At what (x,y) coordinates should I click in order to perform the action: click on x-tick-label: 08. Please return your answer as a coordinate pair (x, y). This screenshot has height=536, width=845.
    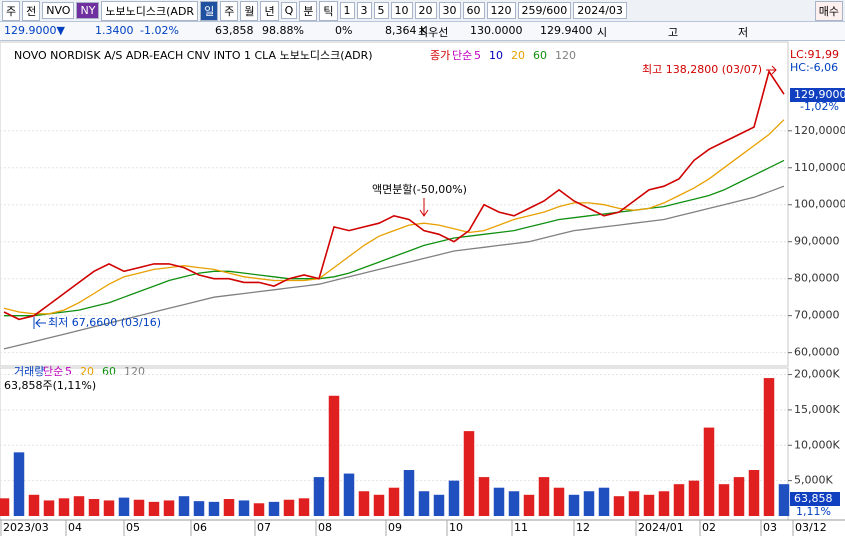
    Looking at the image, I should click on (325, 527).